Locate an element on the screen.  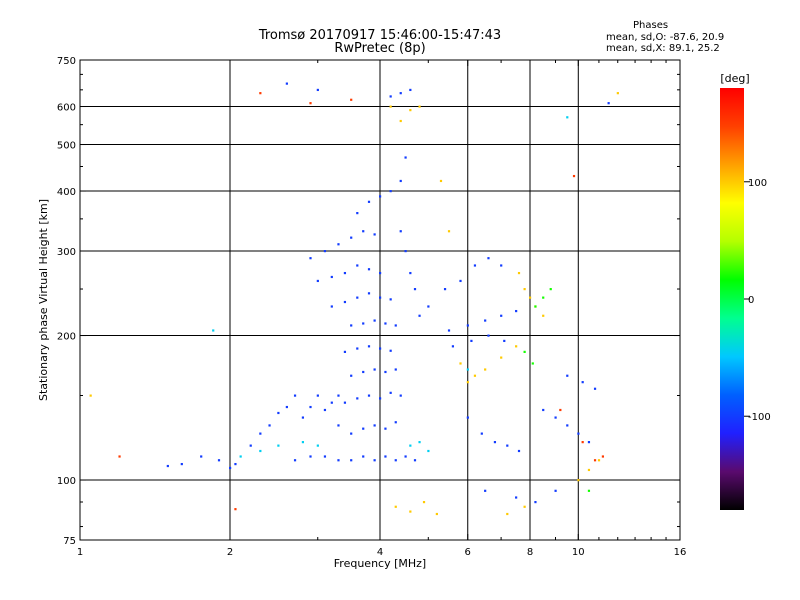
y-tick-label: 400 is located at coordinates (66, 192).